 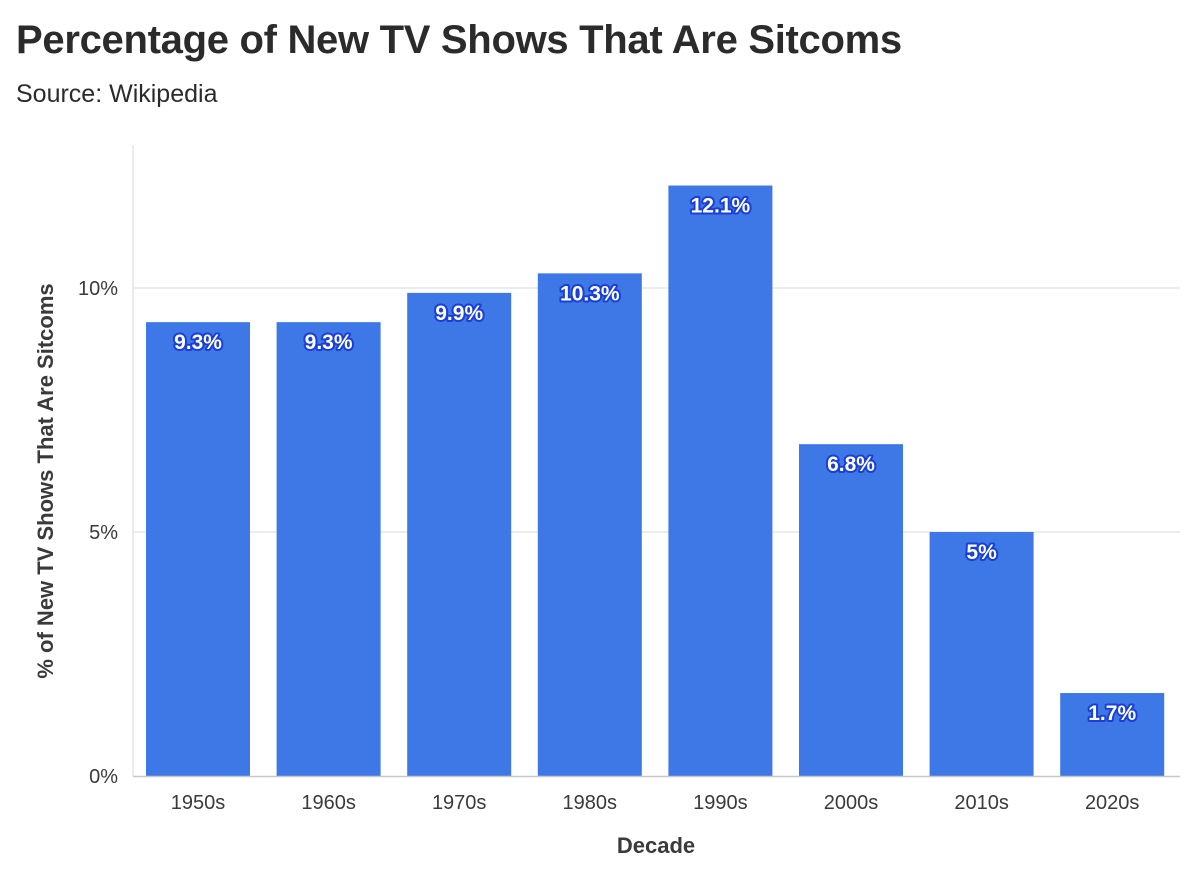 What do you see at coordinates (720, 803) in the screenshot?
I see `x-tick-label: 1990s` at bounding box center [720, 803].